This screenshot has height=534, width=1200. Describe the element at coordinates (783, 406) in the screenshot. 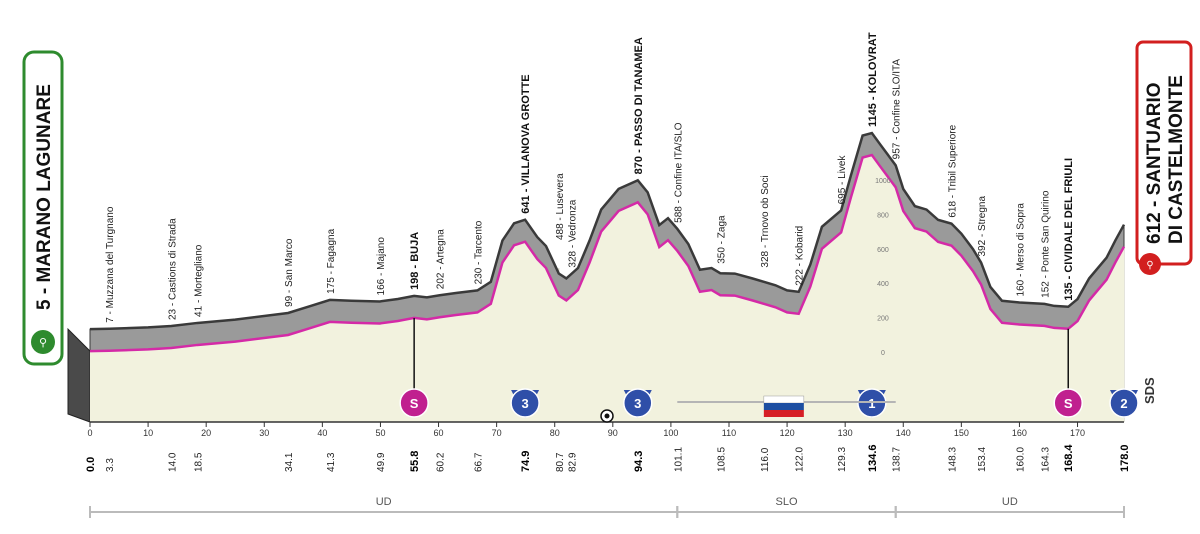

I see `flag-stripe-blue` at that location.